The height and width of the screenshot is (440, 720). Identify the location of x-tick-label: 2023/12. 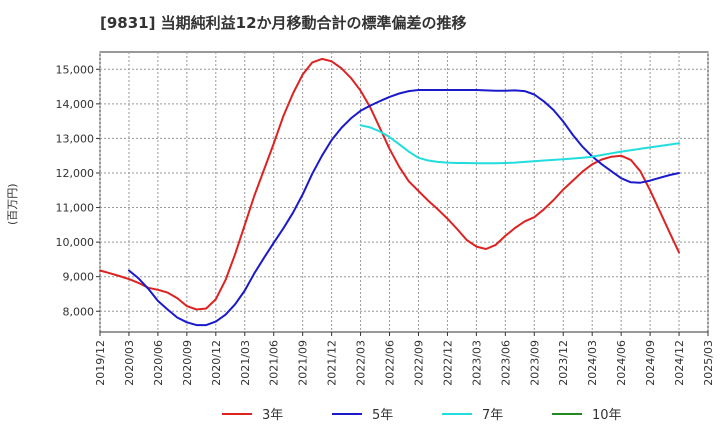
(563, 363).